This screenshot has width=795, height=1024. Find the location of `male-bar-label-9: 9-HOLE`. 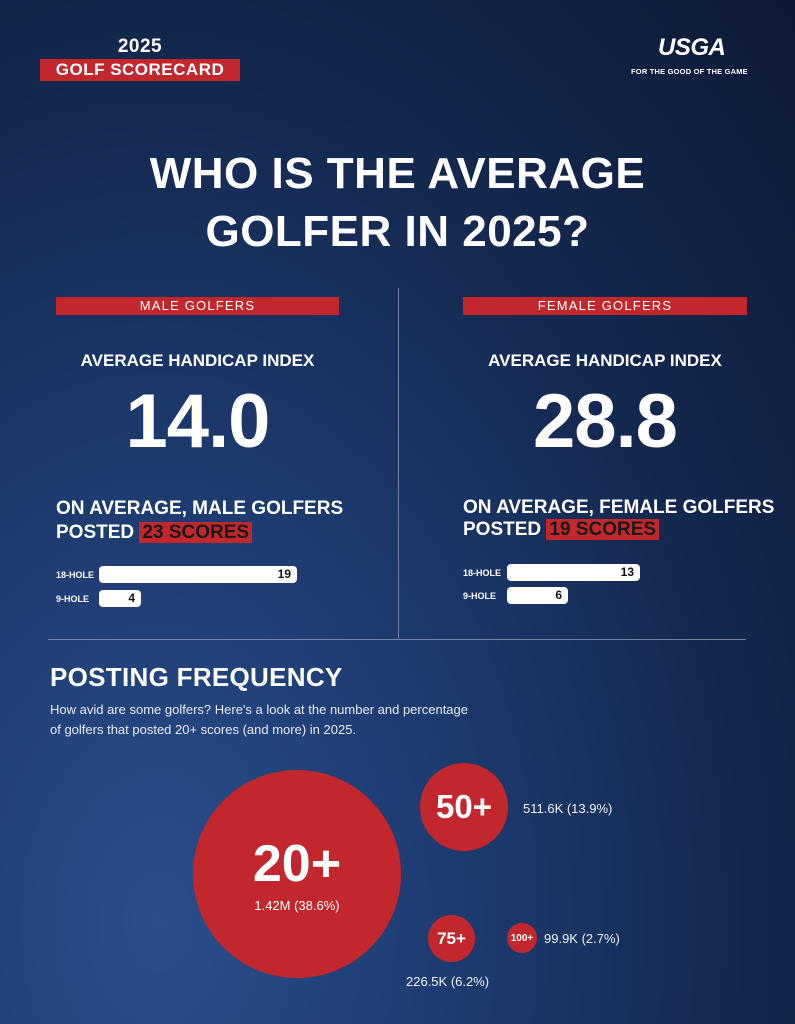

male-bar-label-9: 9-HOLE is located at coordinates (73, 599).